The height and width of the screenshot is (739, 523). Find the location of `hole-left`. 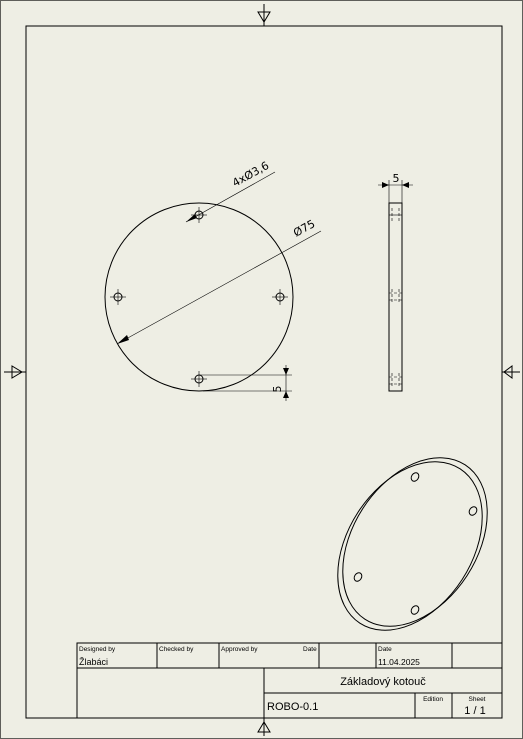

hole-left is located at coordinates (118, 297).